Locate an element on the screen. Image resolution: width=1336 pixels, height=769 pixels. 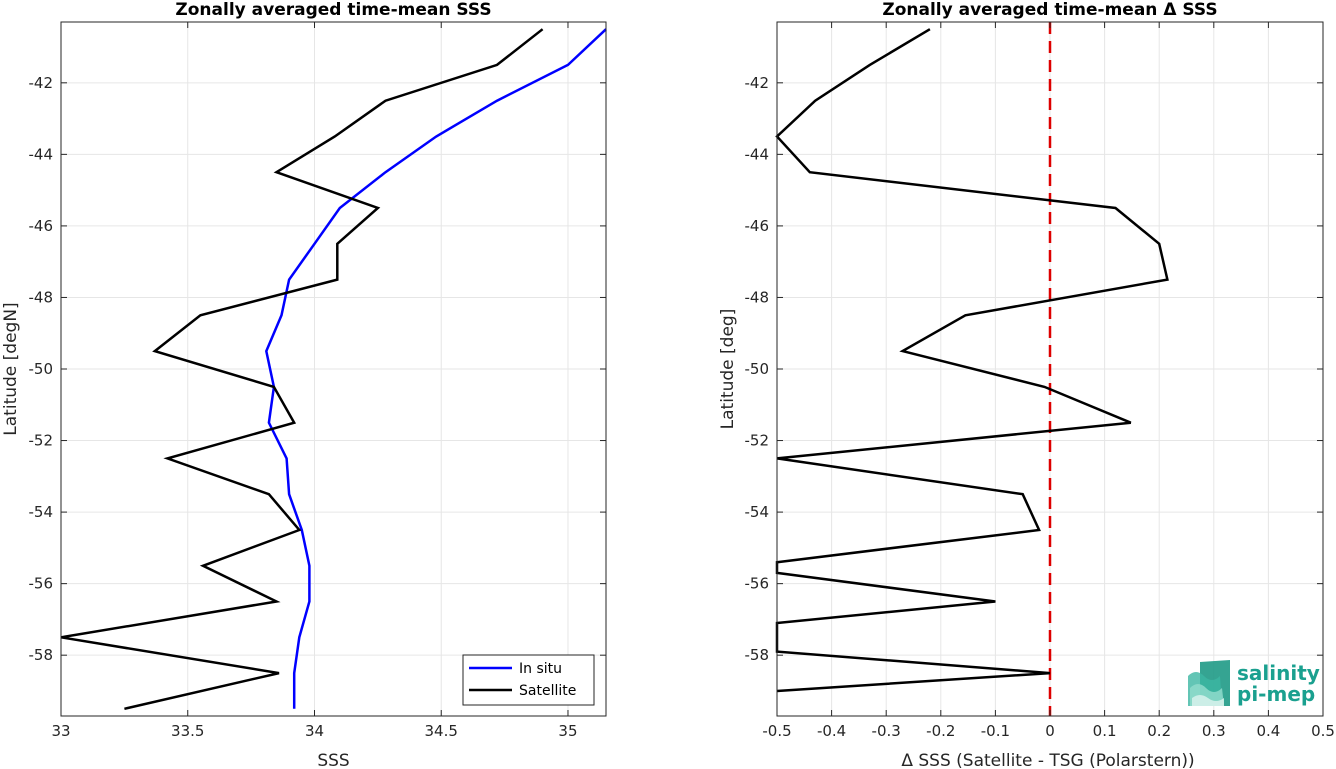
sss-chart-title: Zonally averaged time-mean SSS is located at coordinates (333, 10).